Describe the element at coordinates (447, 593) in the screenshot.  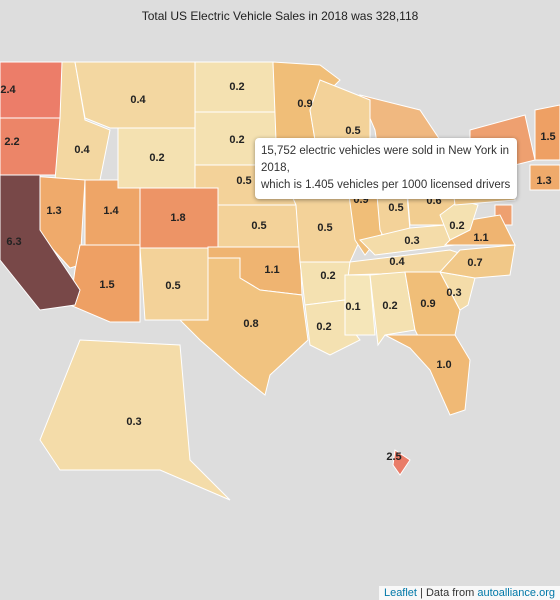
I see `attribution-text: | Data from` at that location.